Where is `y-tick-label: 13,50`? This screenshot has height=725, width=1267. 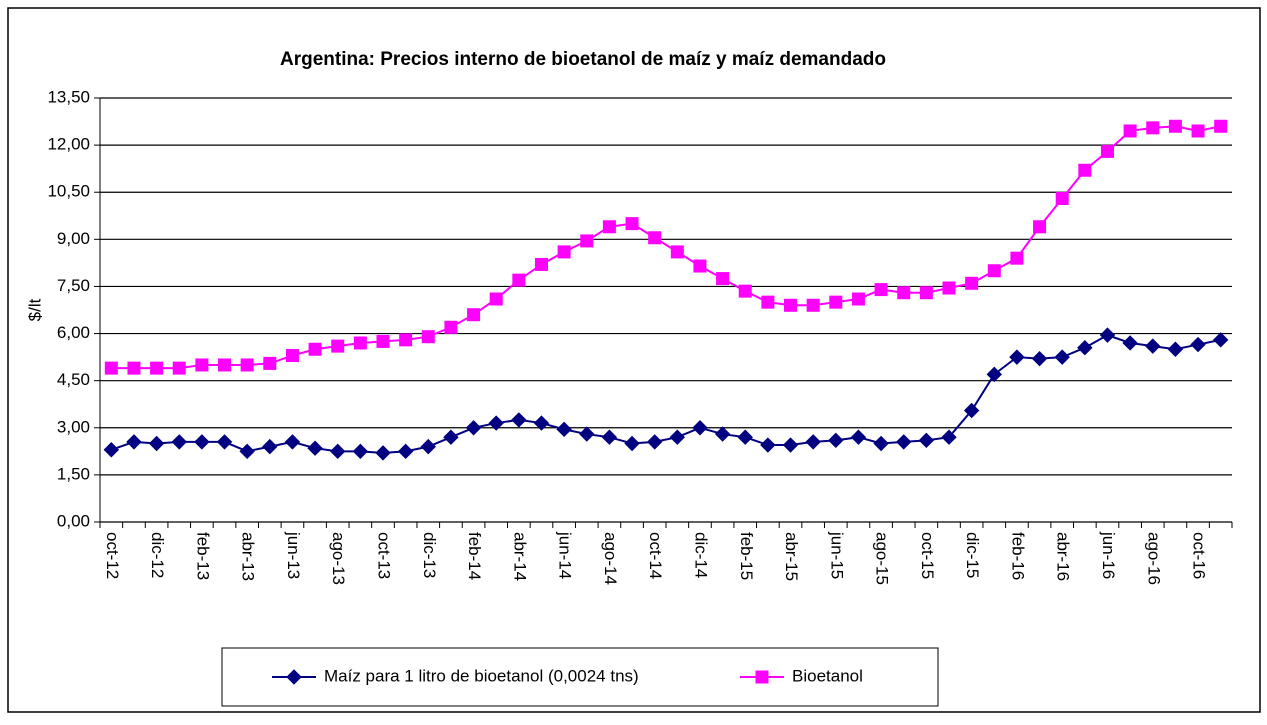
y-tick-label: 13,50 is located at coordinates (68, 96).